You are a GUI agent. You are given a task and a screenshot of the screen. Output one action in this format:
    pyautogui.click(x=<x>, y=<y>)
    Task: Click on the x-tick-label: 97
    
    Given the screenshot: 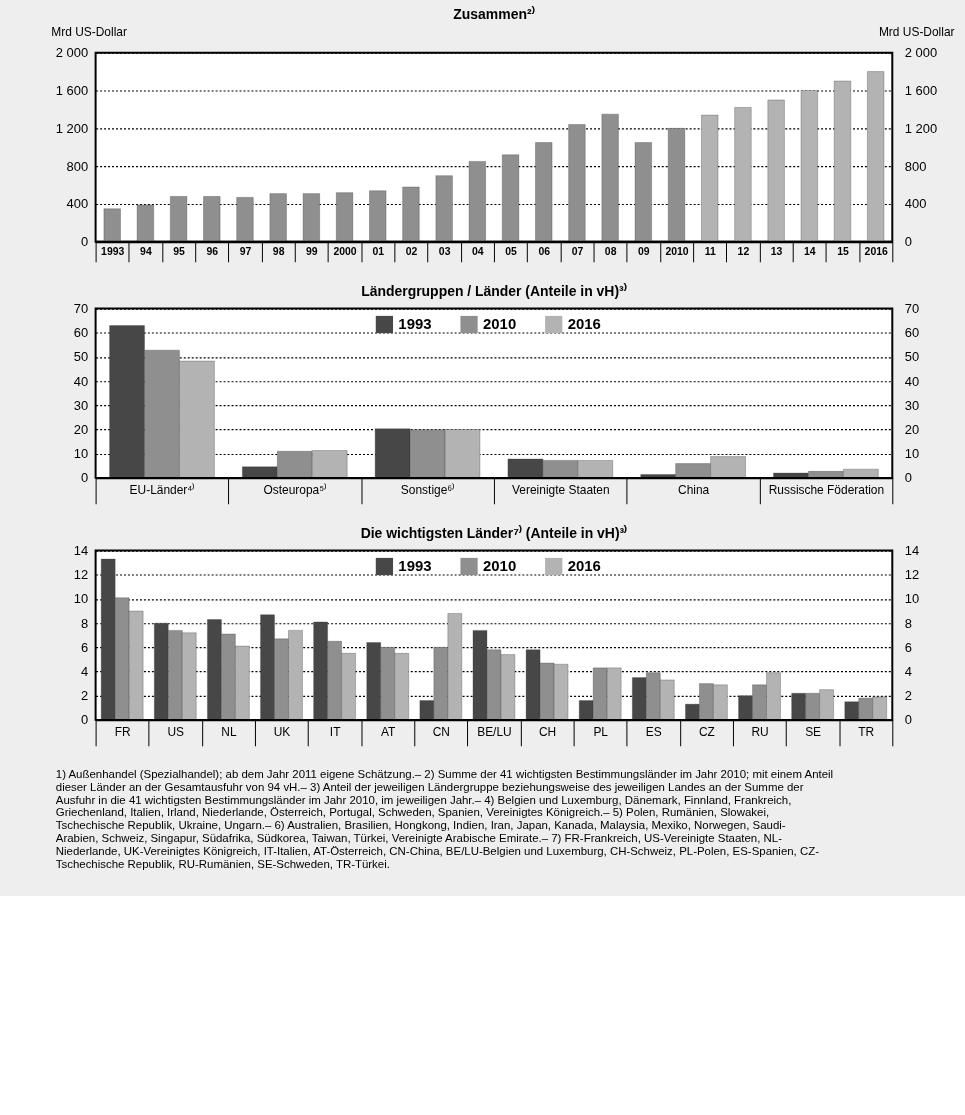 What is the action you would take?
    pyautogui.click(x=245, y=252)
    